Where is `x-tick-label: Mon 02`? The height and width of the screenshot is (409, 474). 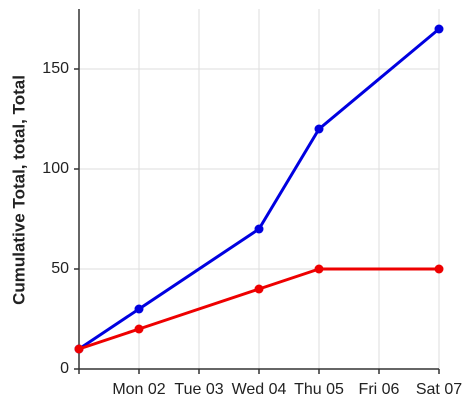 x-tick-label: Mon 02 is located at coordinates (138, 389).